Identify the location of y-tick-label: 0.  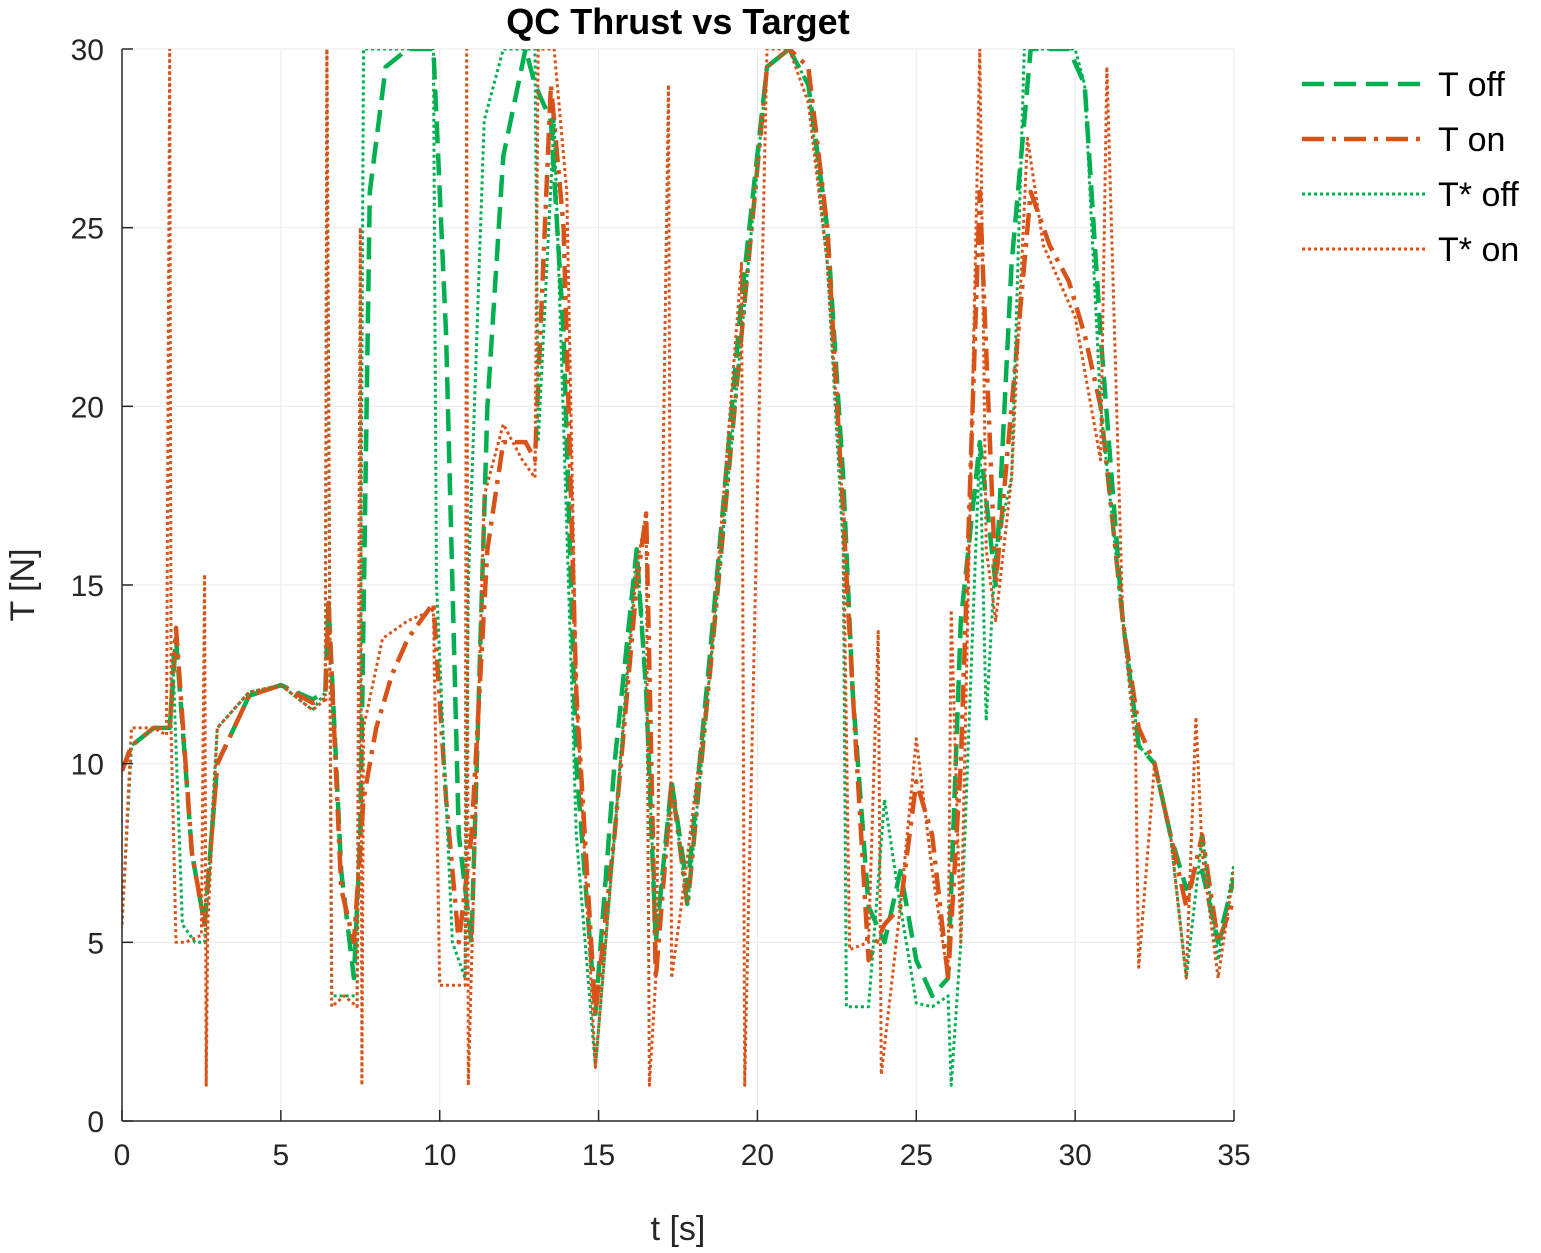
(95, 1122).